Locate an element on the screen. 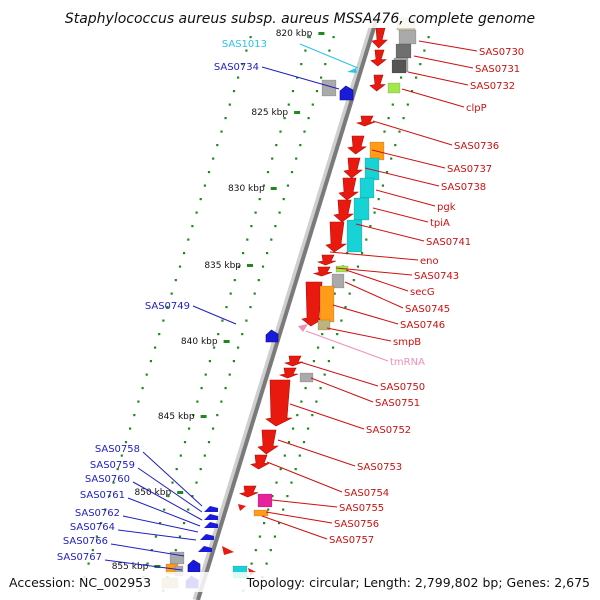 This screenshot has height=600, width=600. feature-label-smpb: smpB is located at coordinates (407, 342).